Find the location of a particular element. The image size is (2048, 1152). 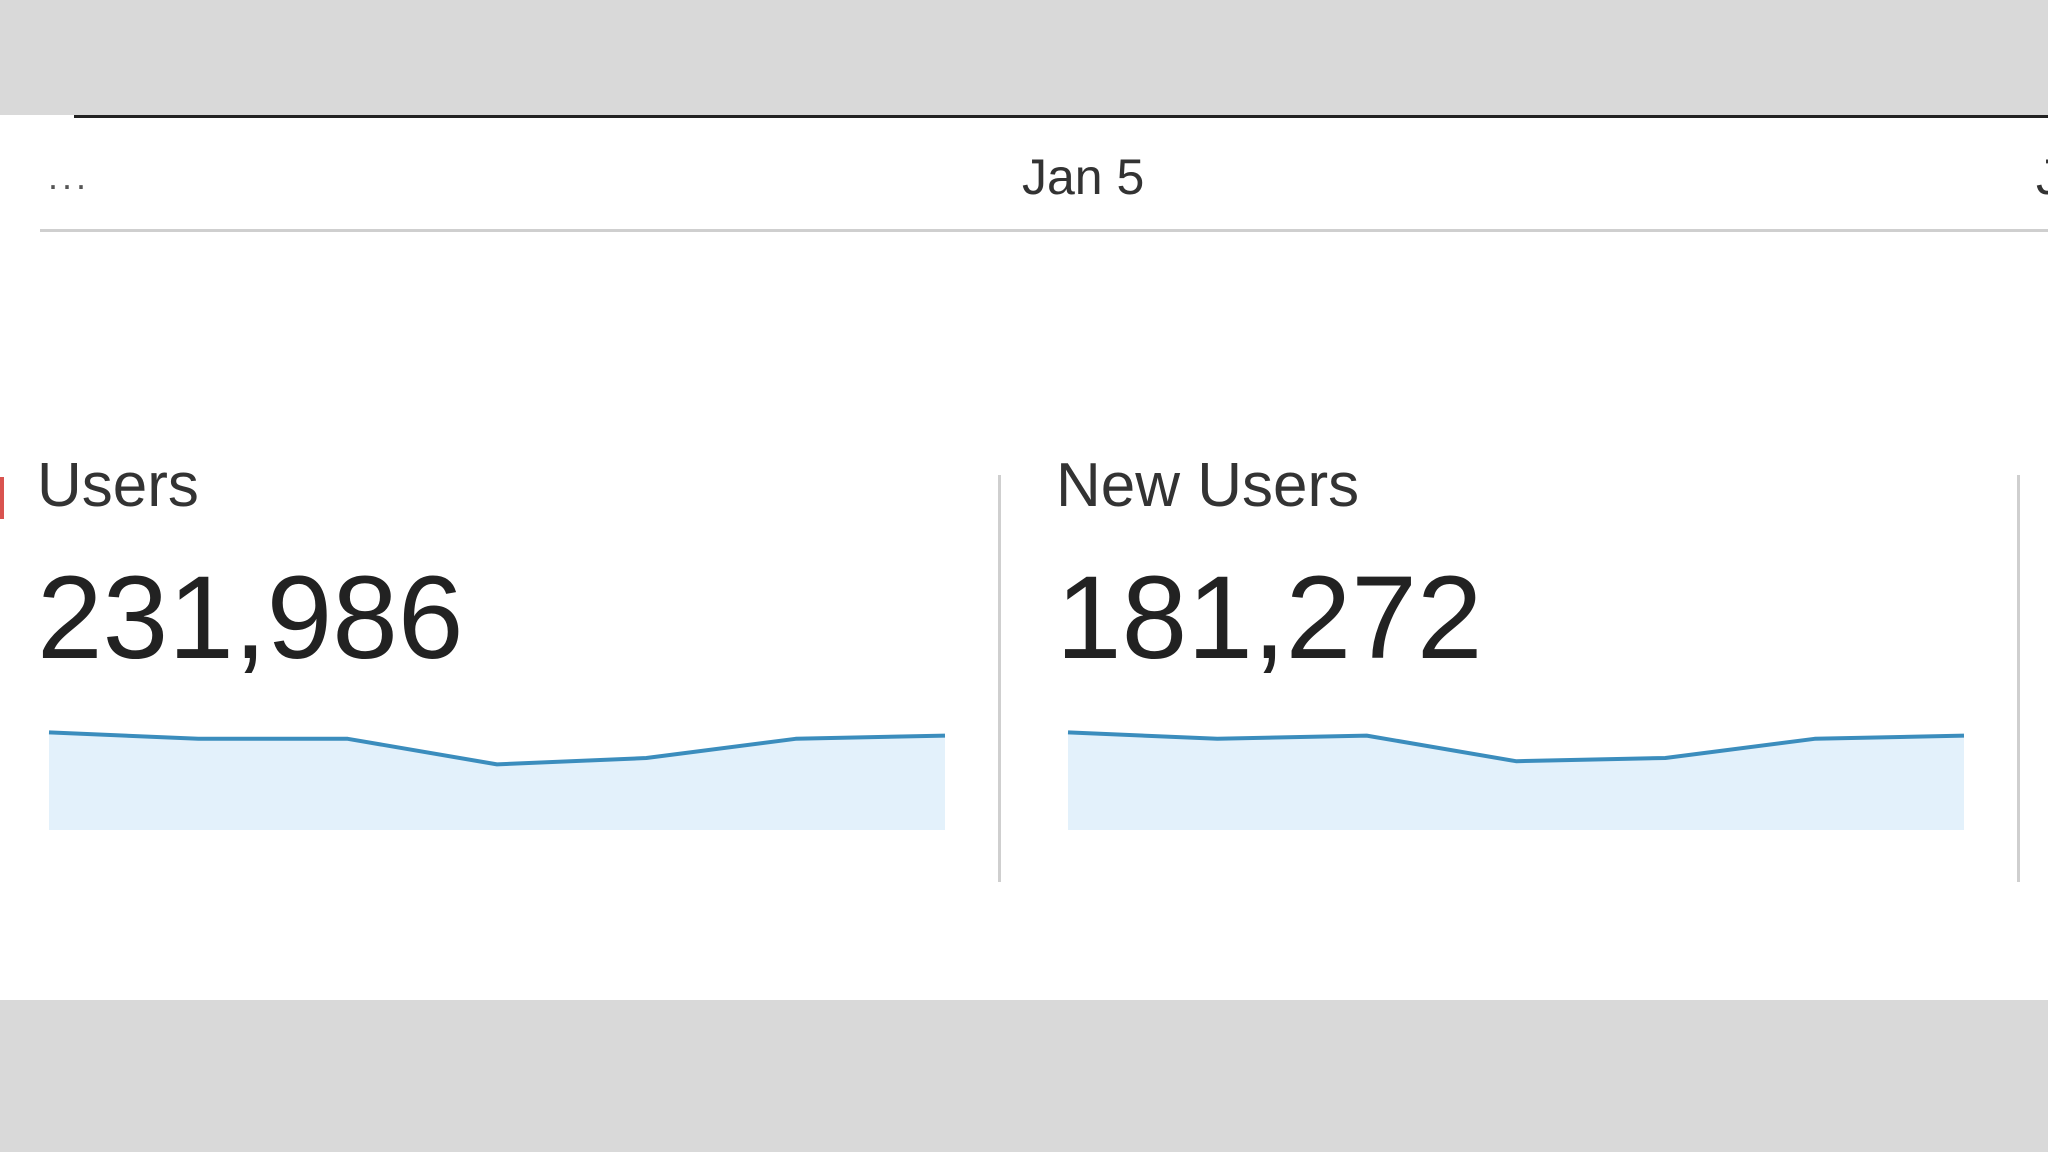

new-users-sparkline is located at coordinates (1516, 780).